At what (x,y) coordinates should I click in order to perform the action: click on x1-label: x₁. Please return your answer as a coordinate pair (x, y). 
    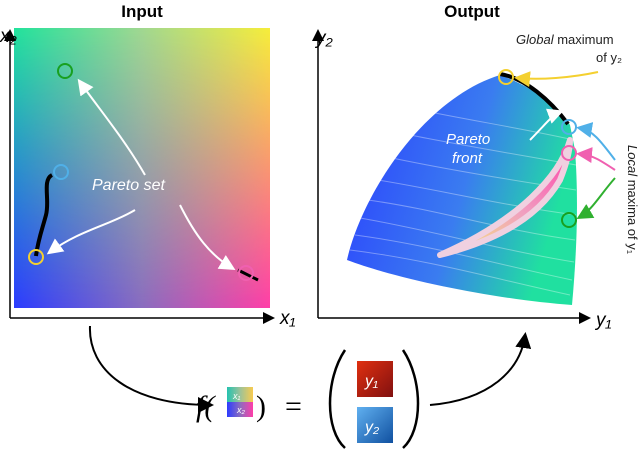
    Looking at the image, I should click on (287, 318).